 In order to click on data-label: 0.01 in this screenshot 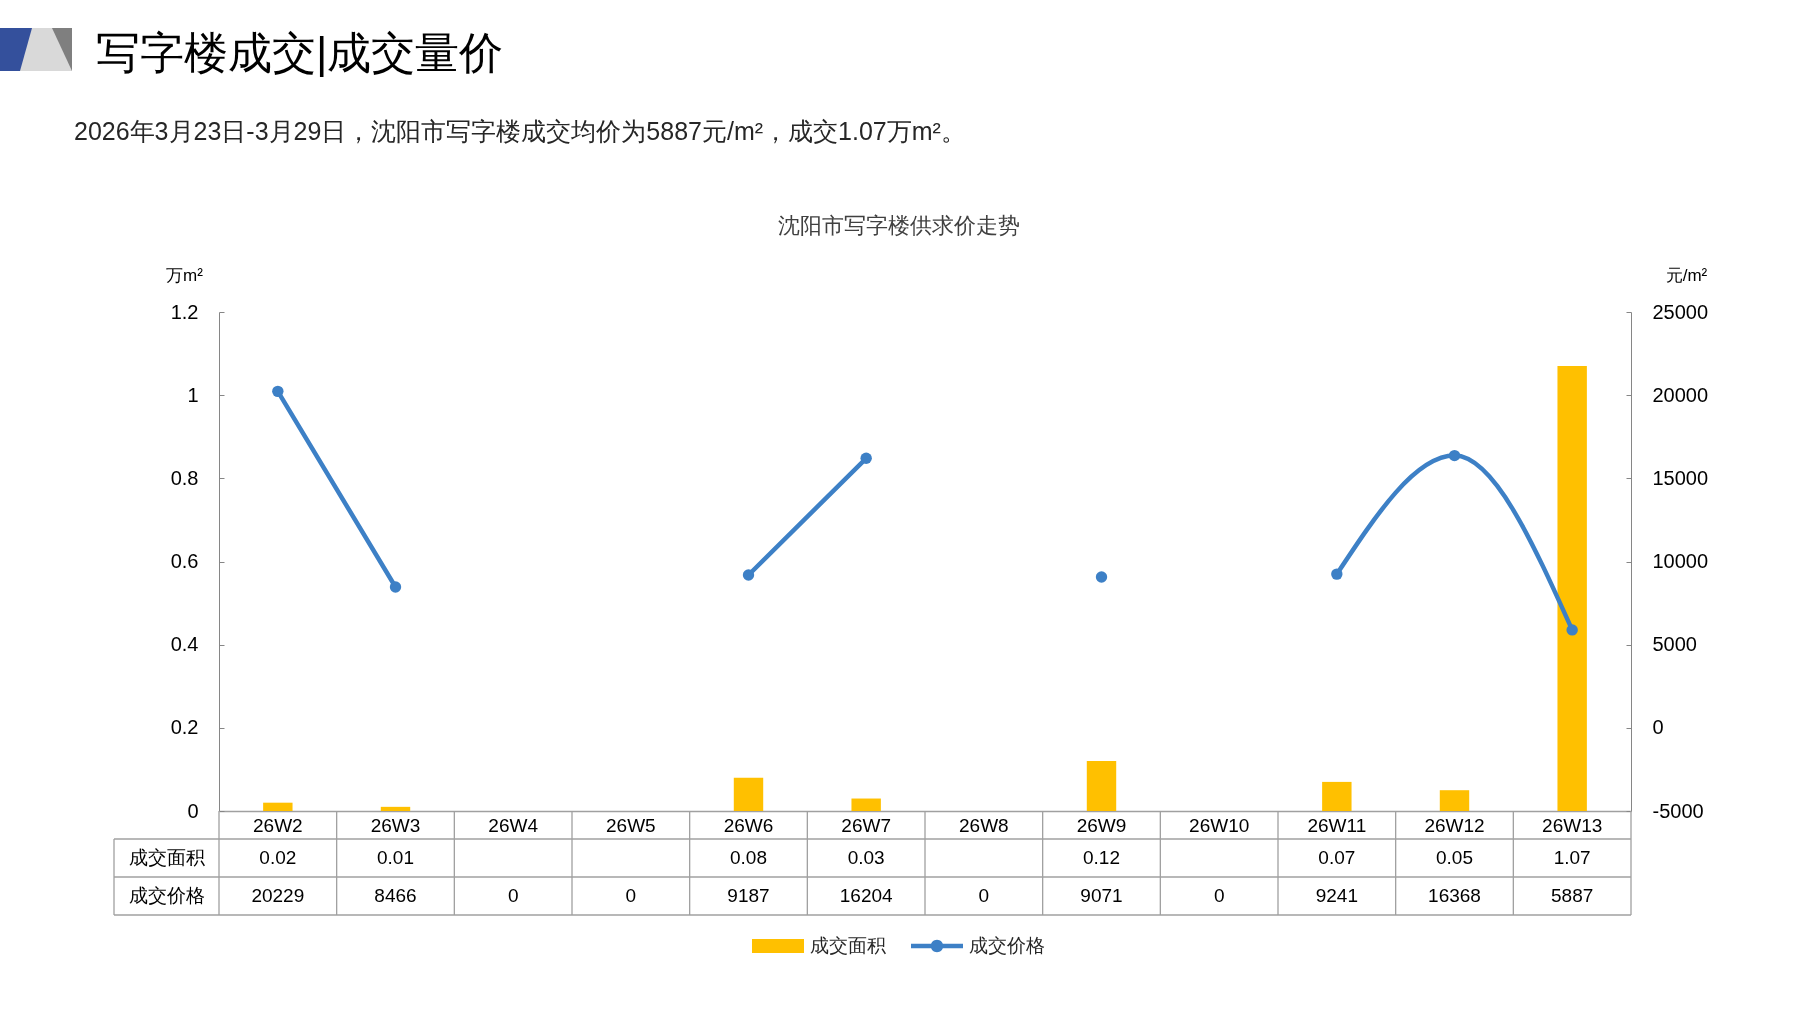, I will do `click(395, 857)`.